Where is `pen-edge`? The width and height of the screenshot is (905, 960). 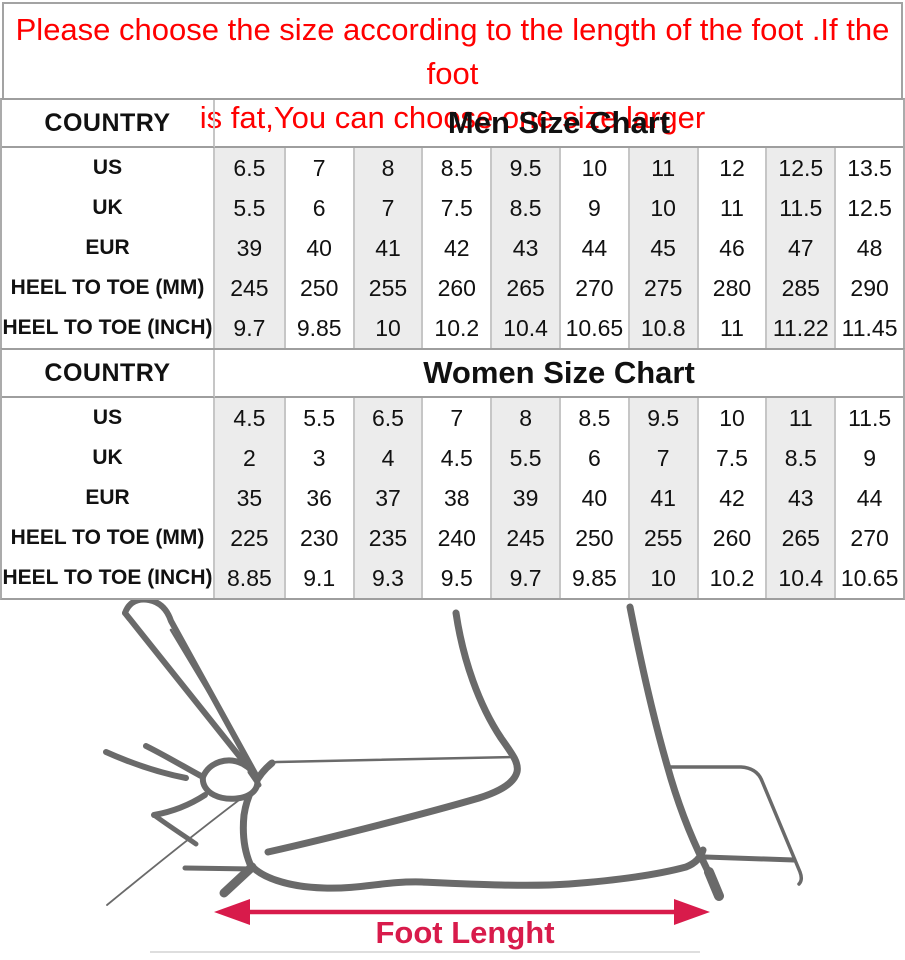 pen-edge is located at coordinates (184, 687).